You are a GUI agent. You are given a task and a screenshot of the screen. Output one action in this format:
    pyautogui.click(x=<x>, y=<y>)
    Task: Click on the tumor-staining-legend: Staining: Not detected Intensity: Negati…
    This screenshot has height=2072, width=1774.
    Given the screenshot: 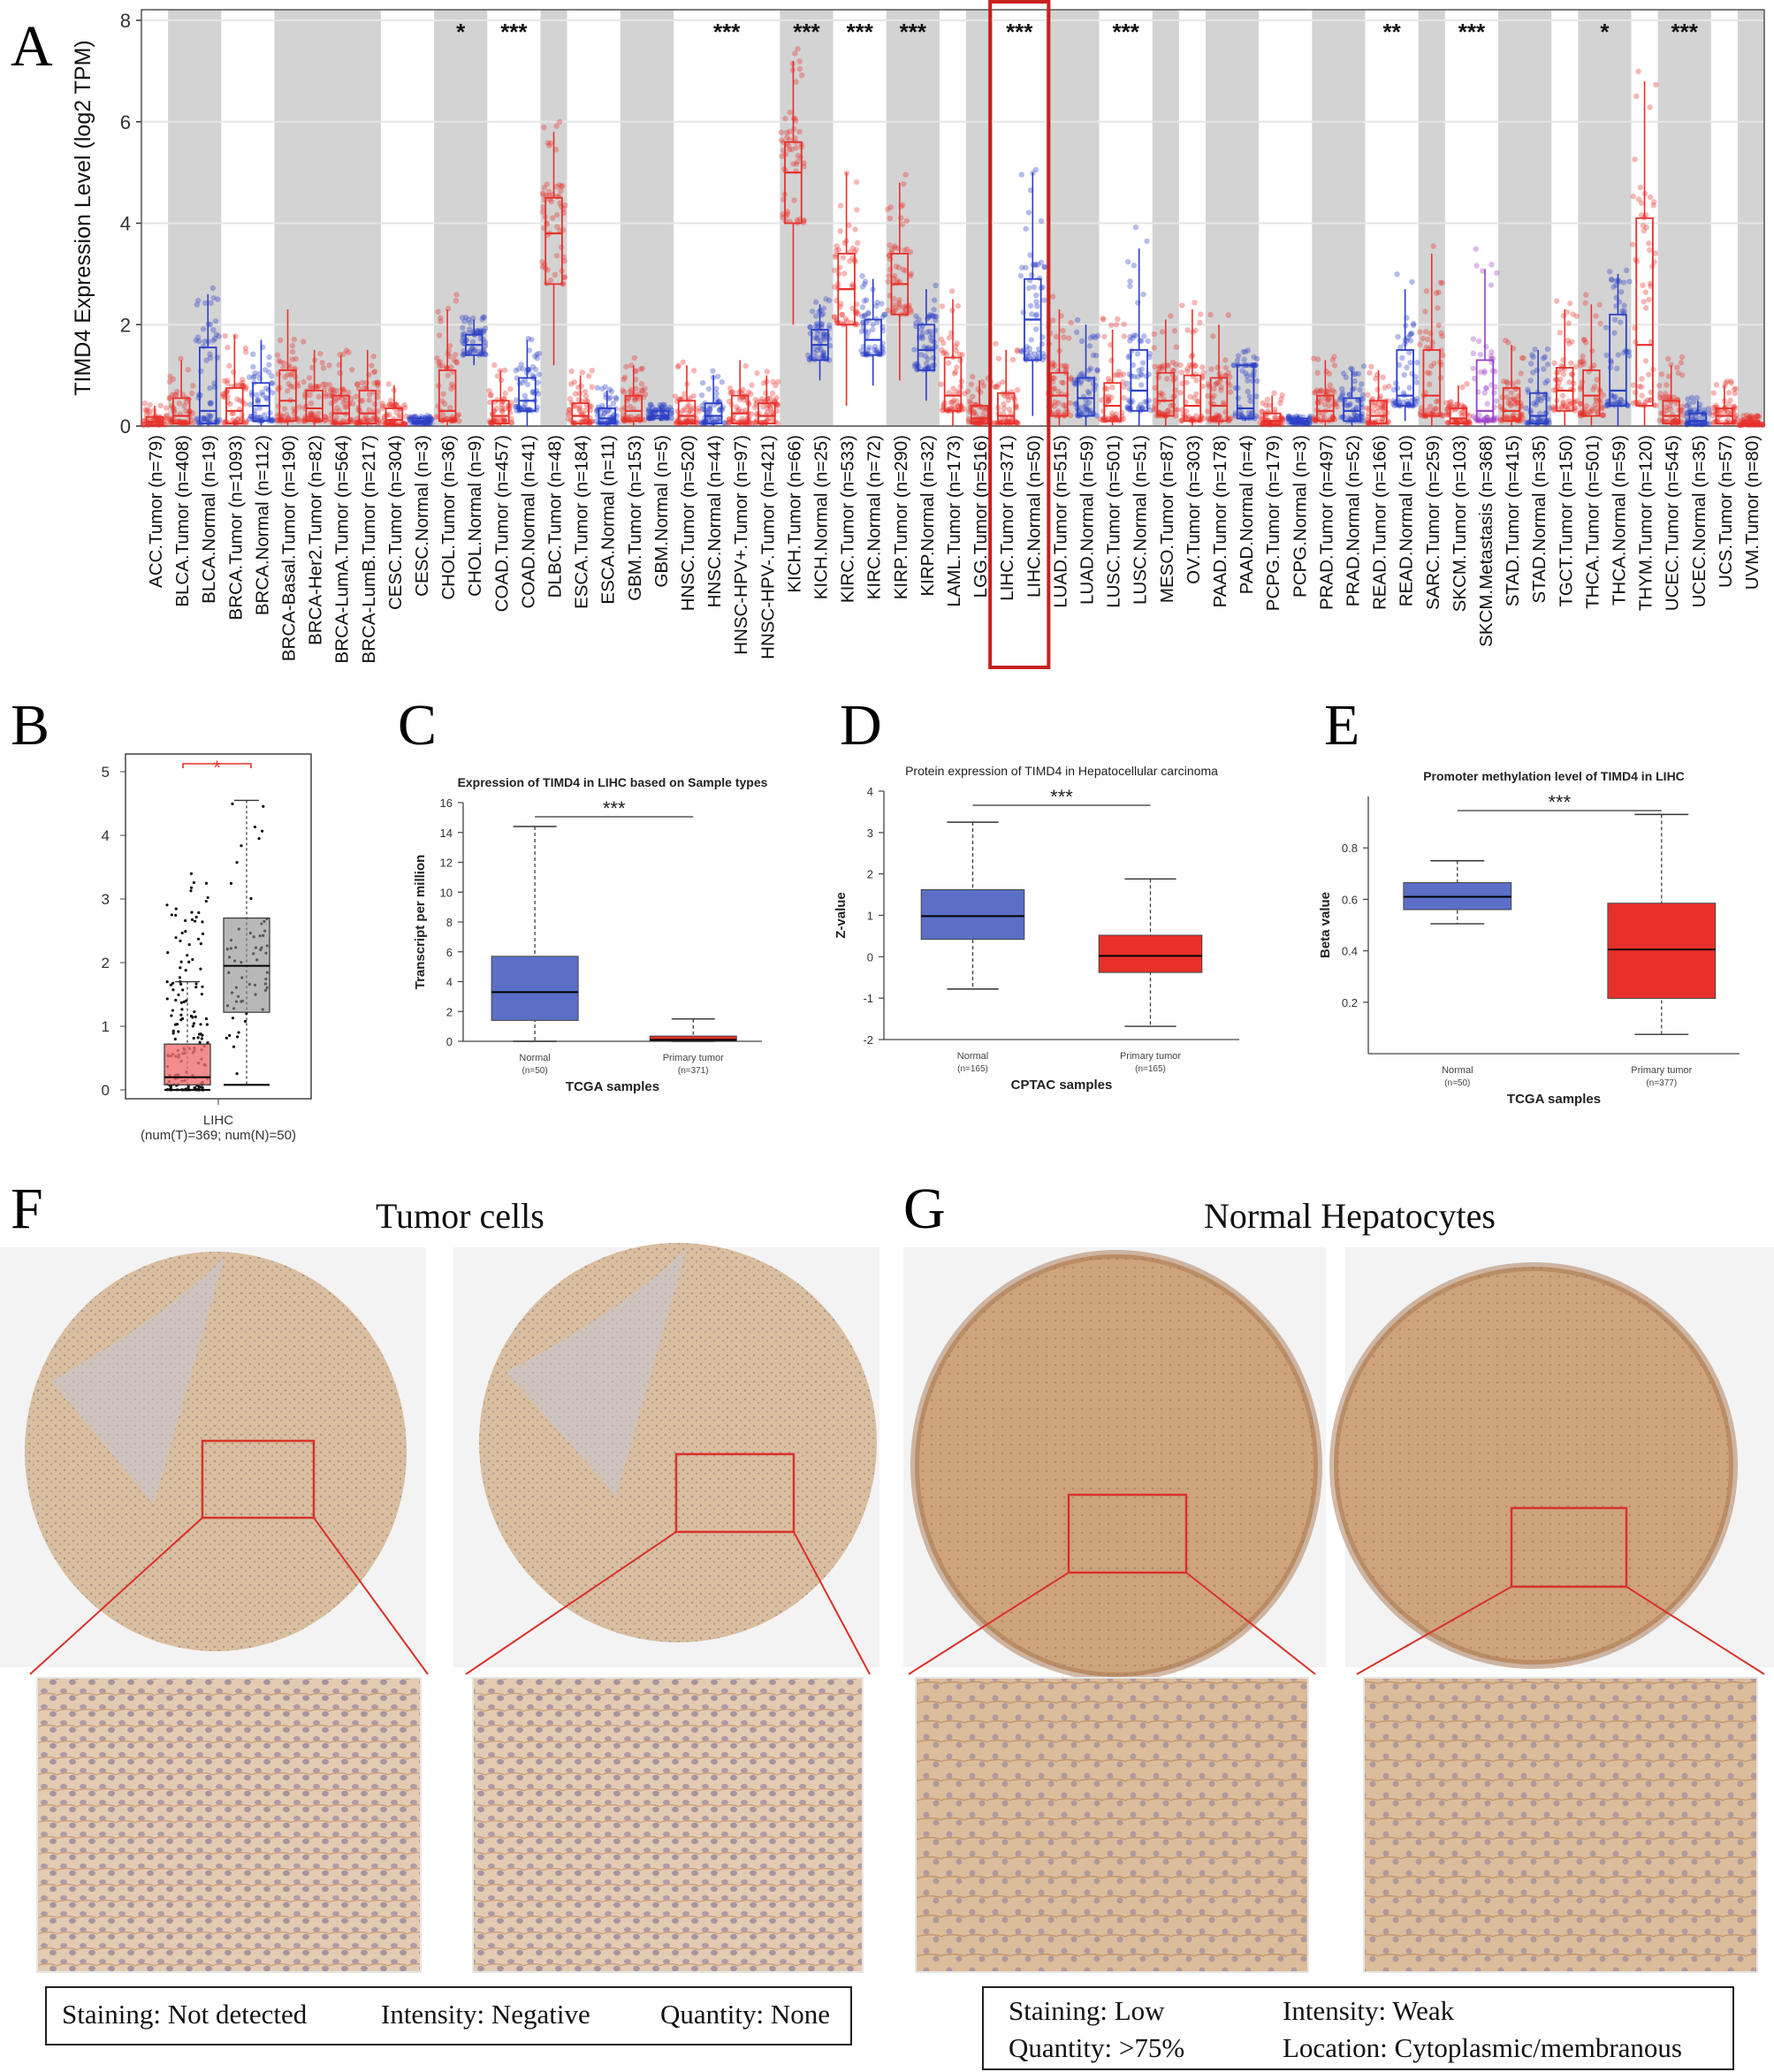 What is the action you would take?
    pyautogui.click(x=448, y=2015)
    